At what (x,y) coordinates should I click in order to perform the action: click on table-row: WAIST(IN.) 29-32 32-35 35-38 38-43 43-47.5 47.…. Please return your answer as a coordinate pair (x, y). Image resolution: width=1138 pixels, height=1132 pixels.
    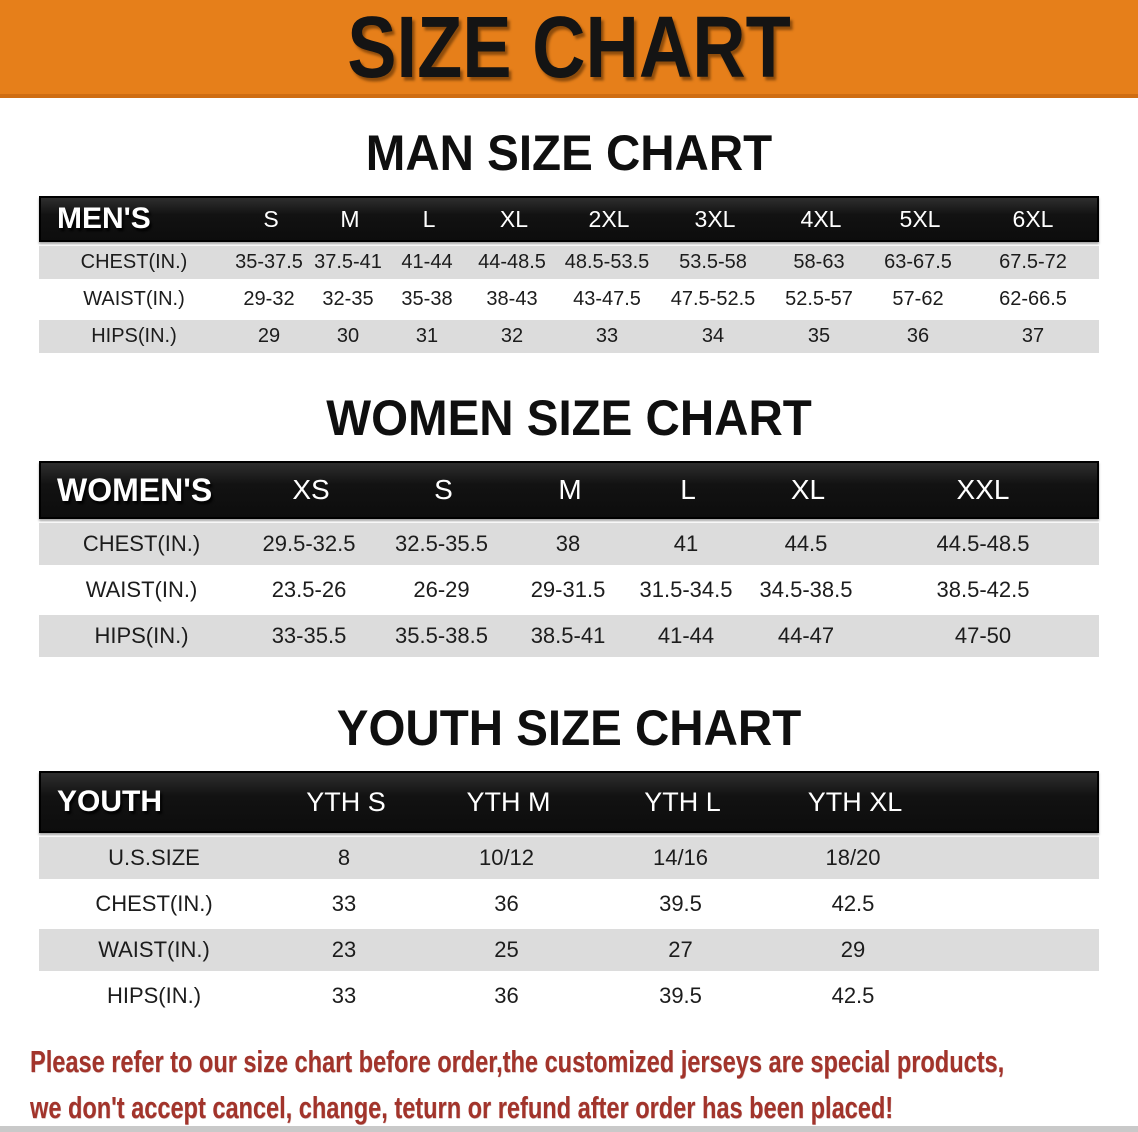
    Looking at the image, I should click on (569, 299).